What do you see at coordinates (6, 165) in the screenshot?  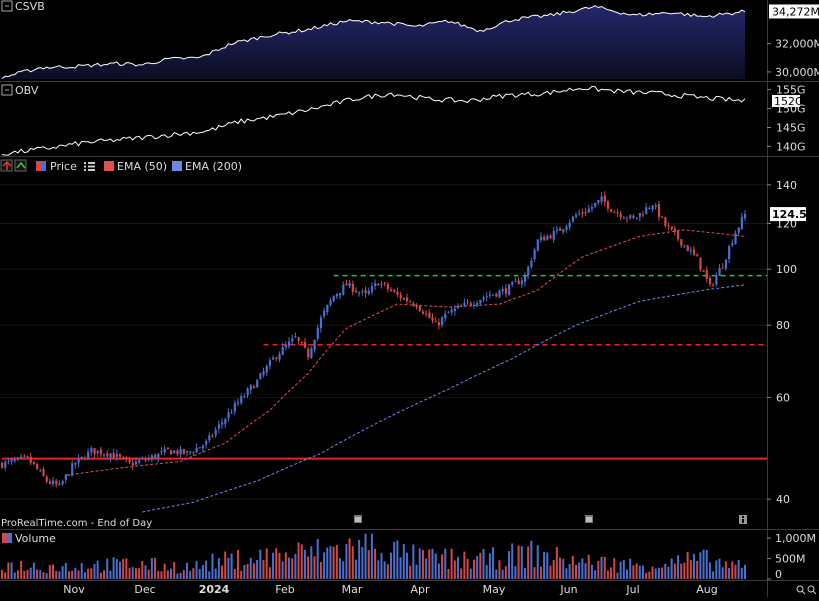 I see `collapse-button` at bounding box center [6, 165].